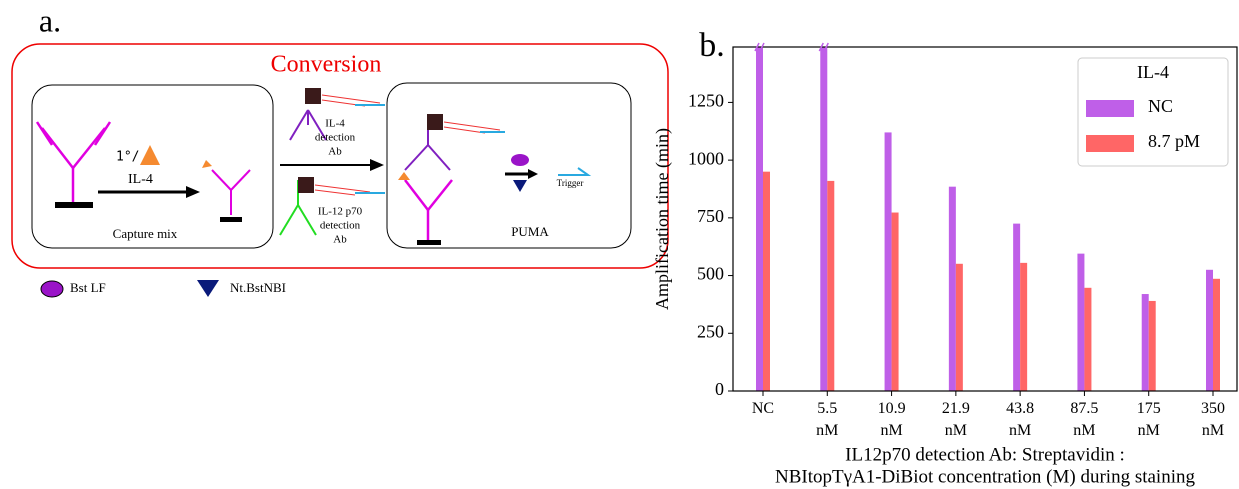 This screenshot has width=1239, height=489. Describe the element at coordinates (335, 124) in the screenshot. I see `il4-ab-line: IL-4` at that location.